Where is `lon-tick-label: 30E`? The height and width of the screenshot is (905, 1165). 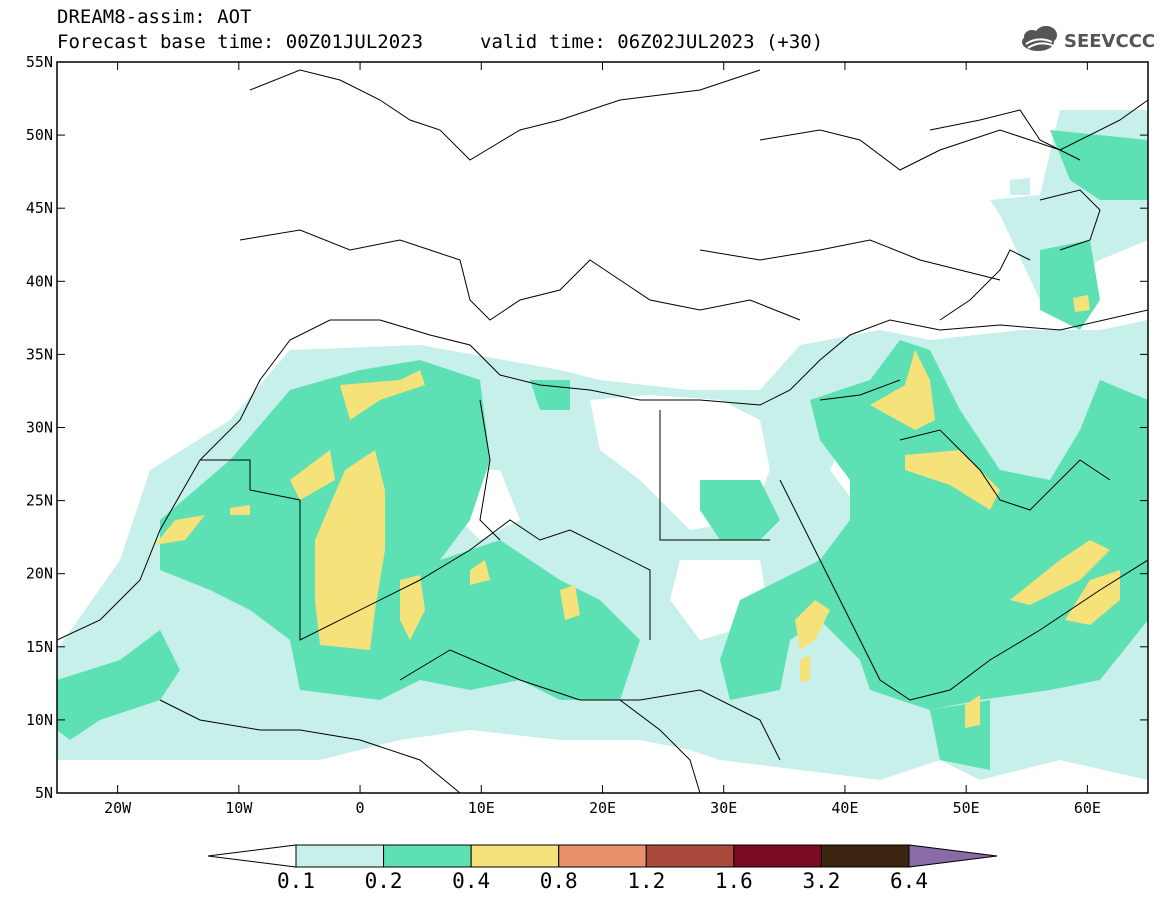 lon-tick-label: 30E is located at coordinates (723, 808).